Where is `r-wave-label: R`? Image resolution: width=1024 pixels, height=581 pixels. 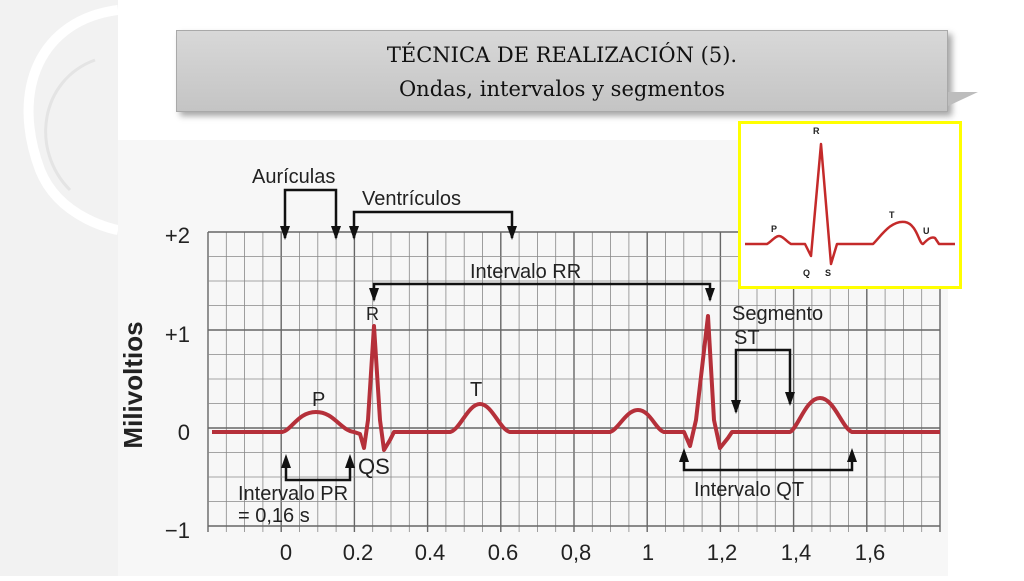 r-wave-label: R is located at coordinates (372, 314).